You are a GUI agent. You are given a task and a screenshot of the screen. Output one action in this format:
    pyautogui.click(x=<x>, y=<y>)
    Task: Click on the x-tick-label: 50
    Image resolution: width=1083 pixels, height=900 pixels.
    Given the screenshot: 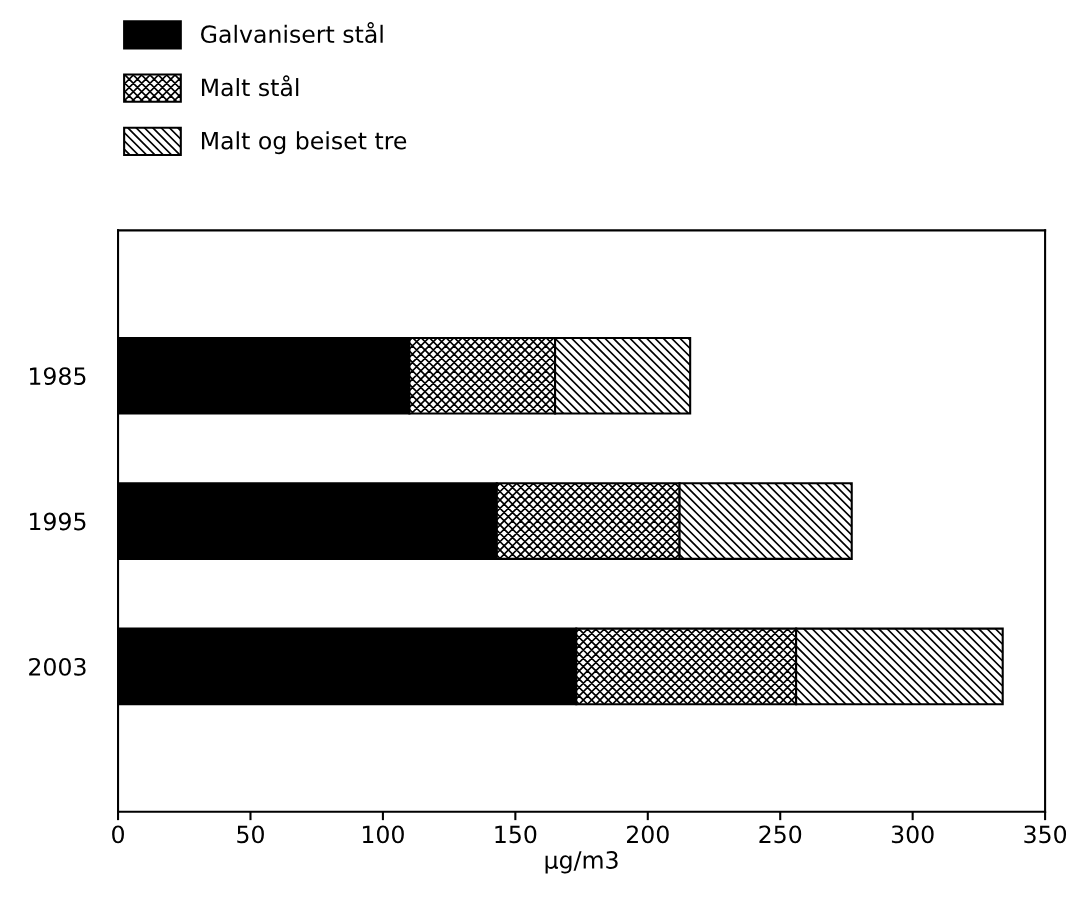 What is the action you would take?
    pyautogui.click(x=250, y=834)
    